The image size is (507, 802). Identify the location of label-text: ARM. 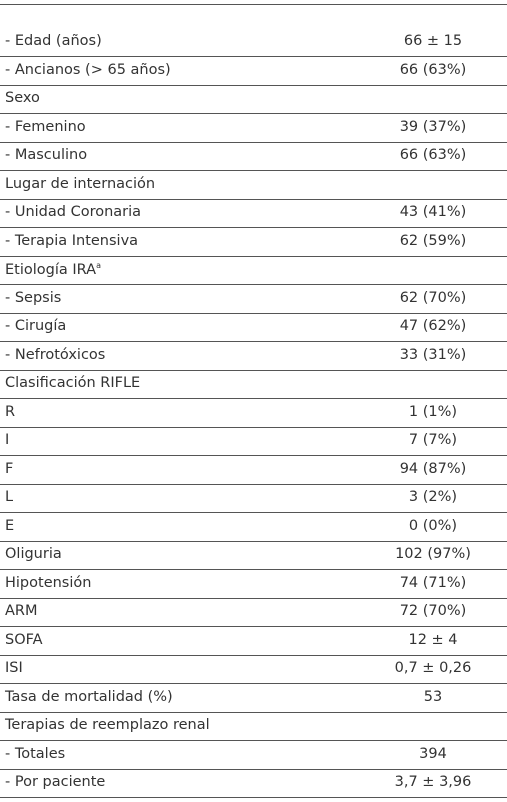
(21, 611).